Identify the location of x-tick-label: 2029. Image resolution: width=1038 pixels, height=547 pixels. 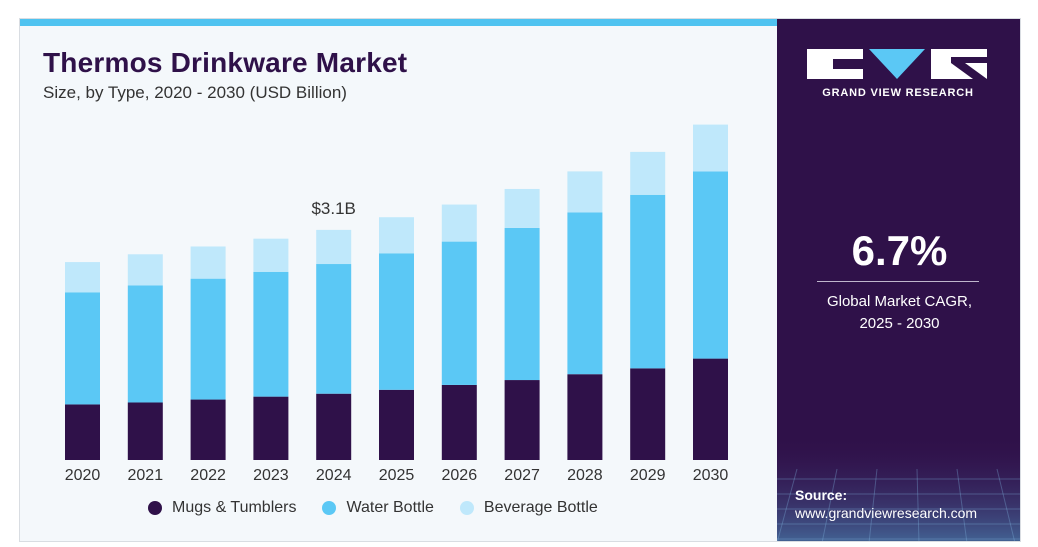
(648, 475).